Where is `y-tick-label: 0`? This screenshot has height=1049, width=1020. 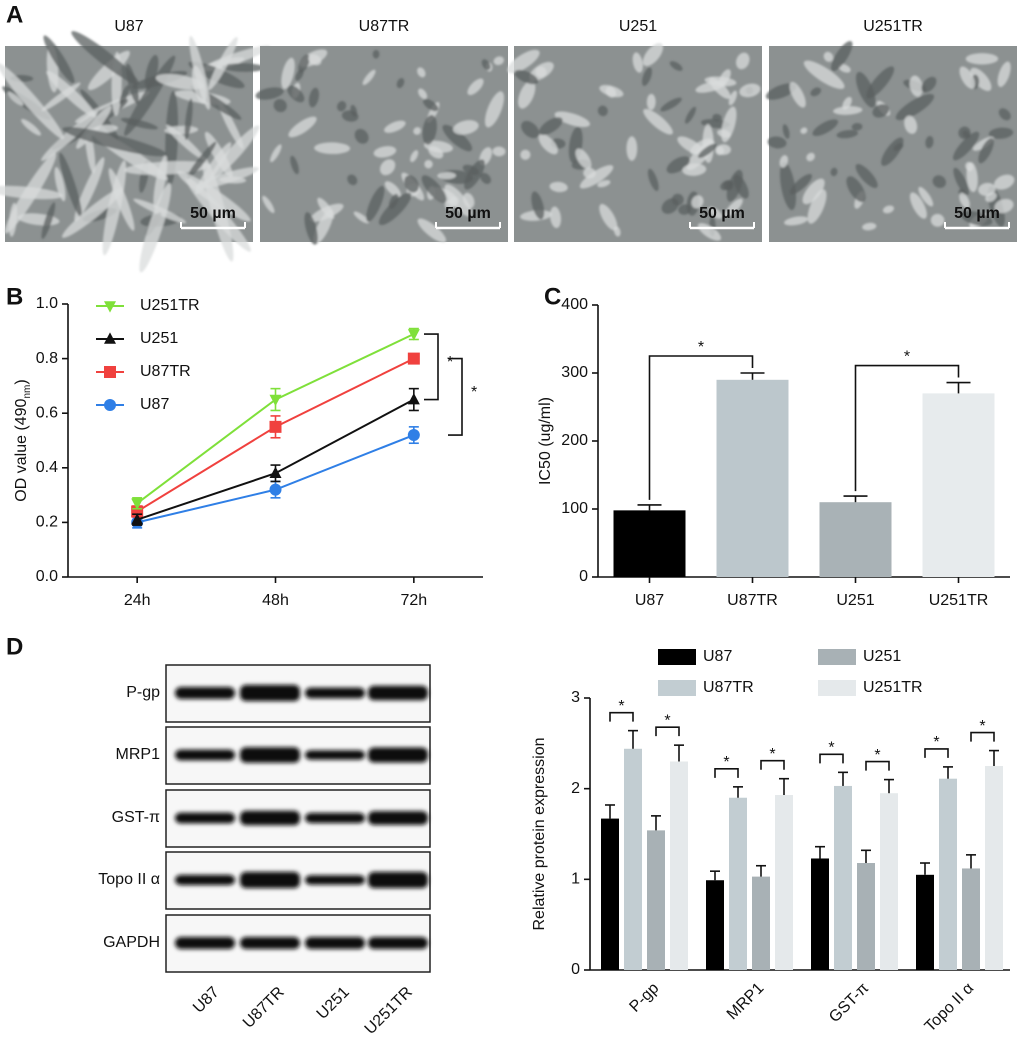 y-tick-label: 0 is located at coordinates (583, 576).